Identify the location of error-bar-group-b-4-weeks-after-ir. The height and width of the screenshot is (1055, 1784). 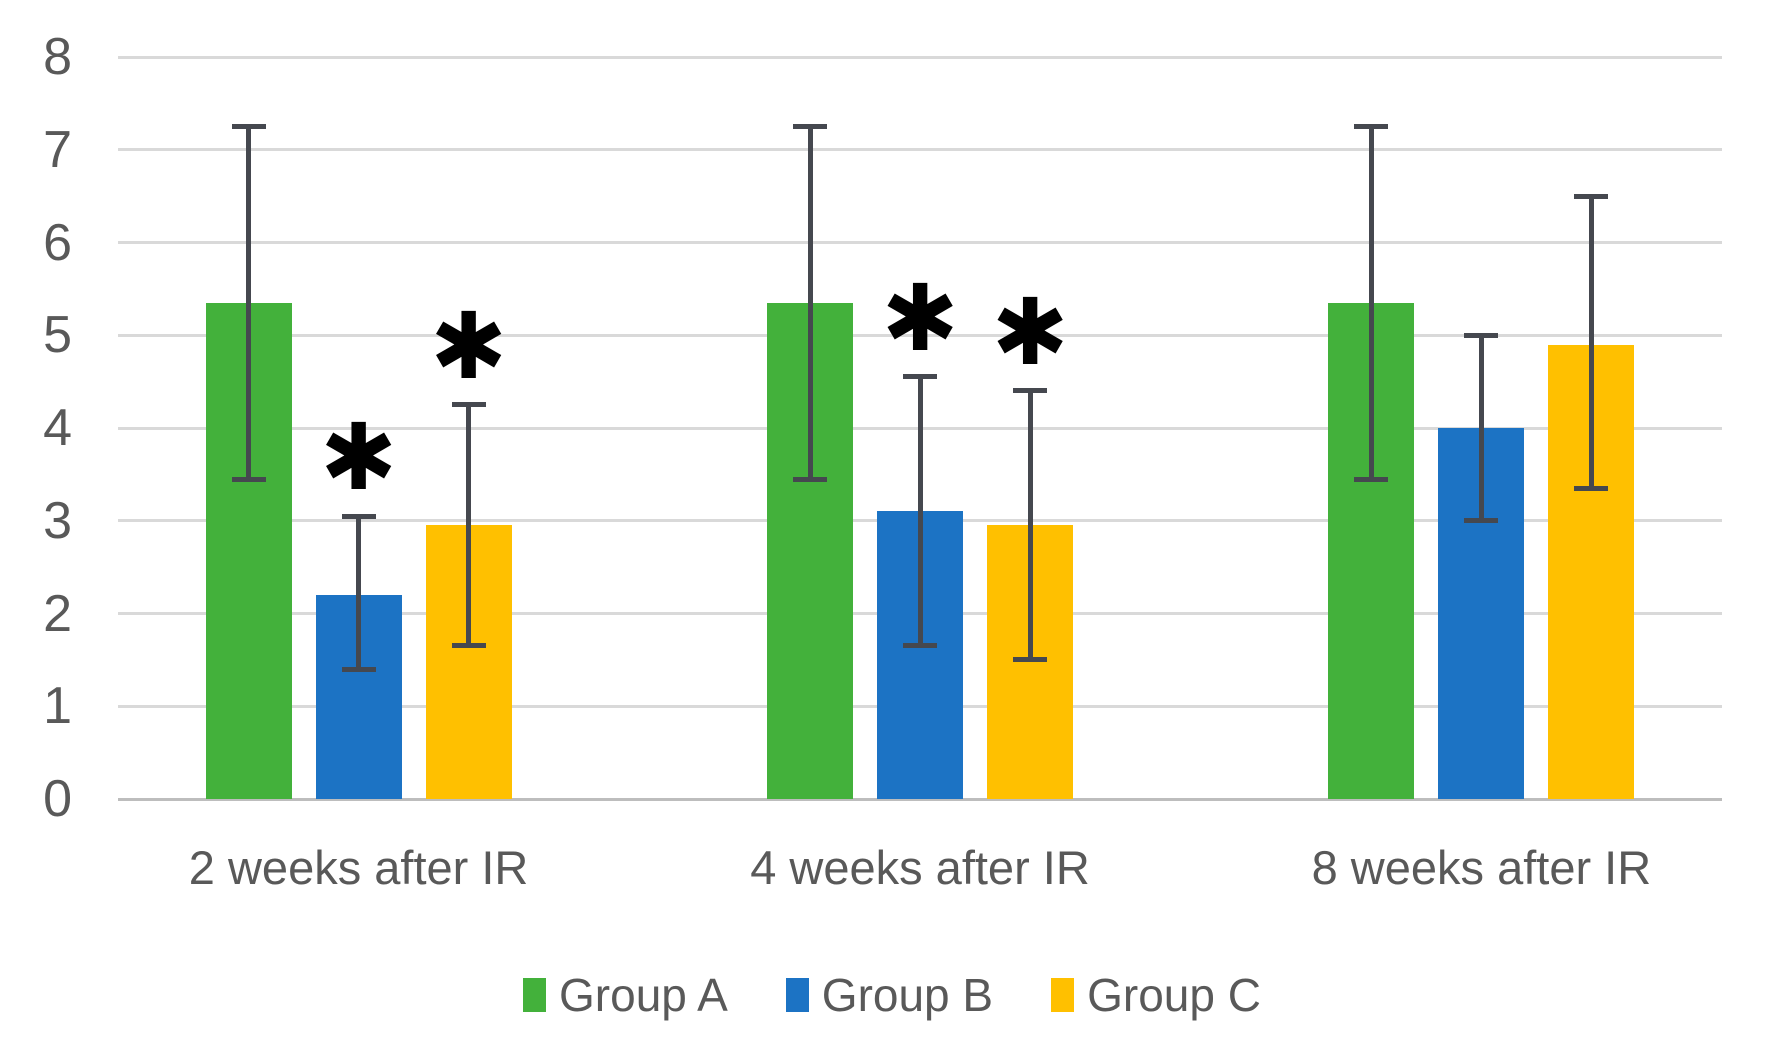
(920, 511).